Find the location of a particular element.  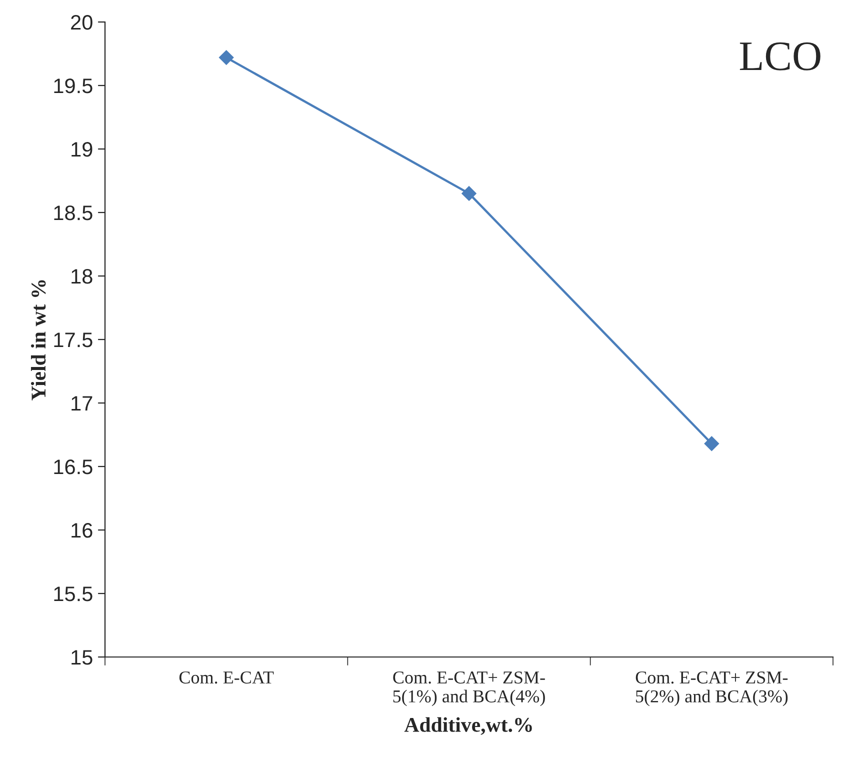

y-tick-label: 17 is located at coordinates (82, 403).